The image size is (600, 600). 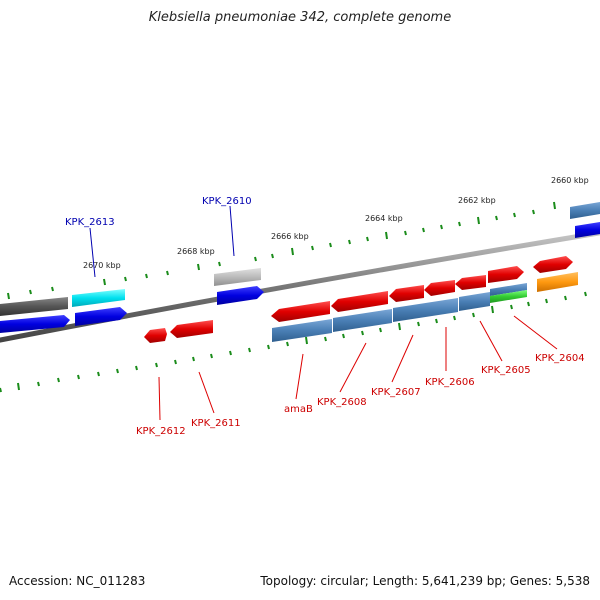 I want to click on gene-steel-far-right, so click(x=585, y=210).